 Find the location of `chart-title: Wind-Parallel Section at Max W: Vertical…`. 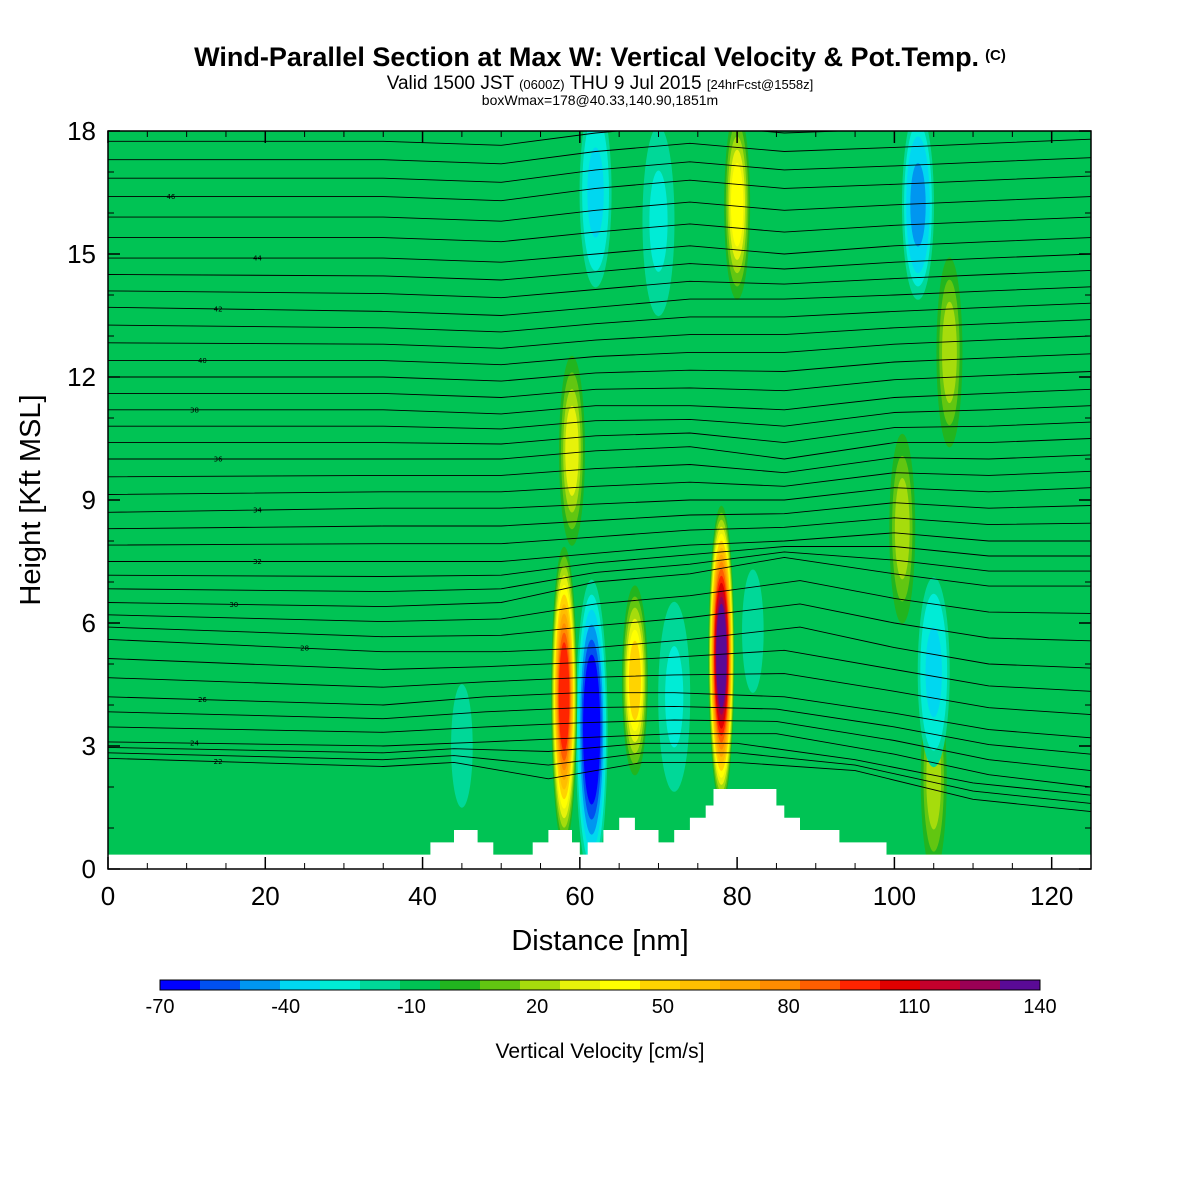

chart-title: Wind-Parallel Section at Max W: Vertical… is located at coordinates (600, 57).